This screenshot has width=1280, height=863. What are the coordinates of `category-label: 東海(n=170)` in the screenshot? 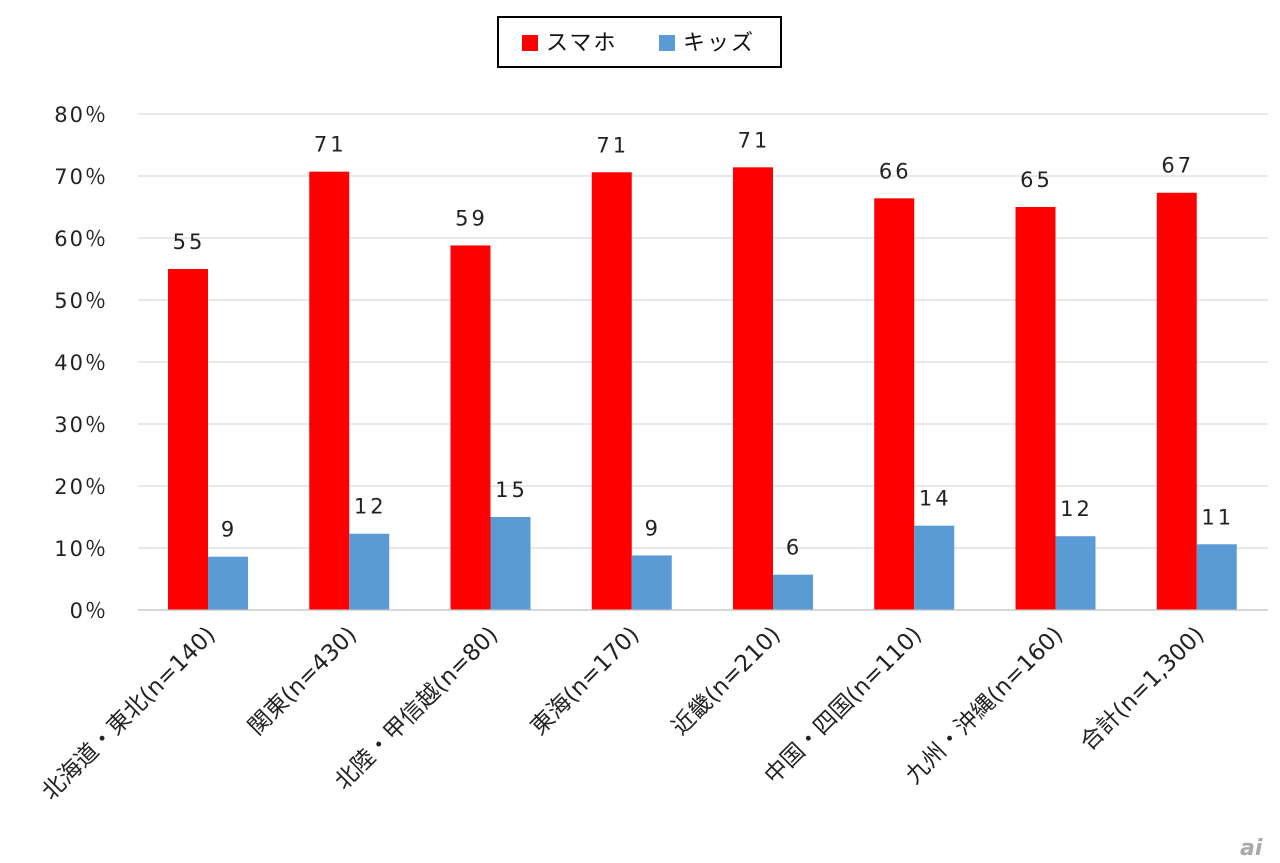 It's located at (585, 681).